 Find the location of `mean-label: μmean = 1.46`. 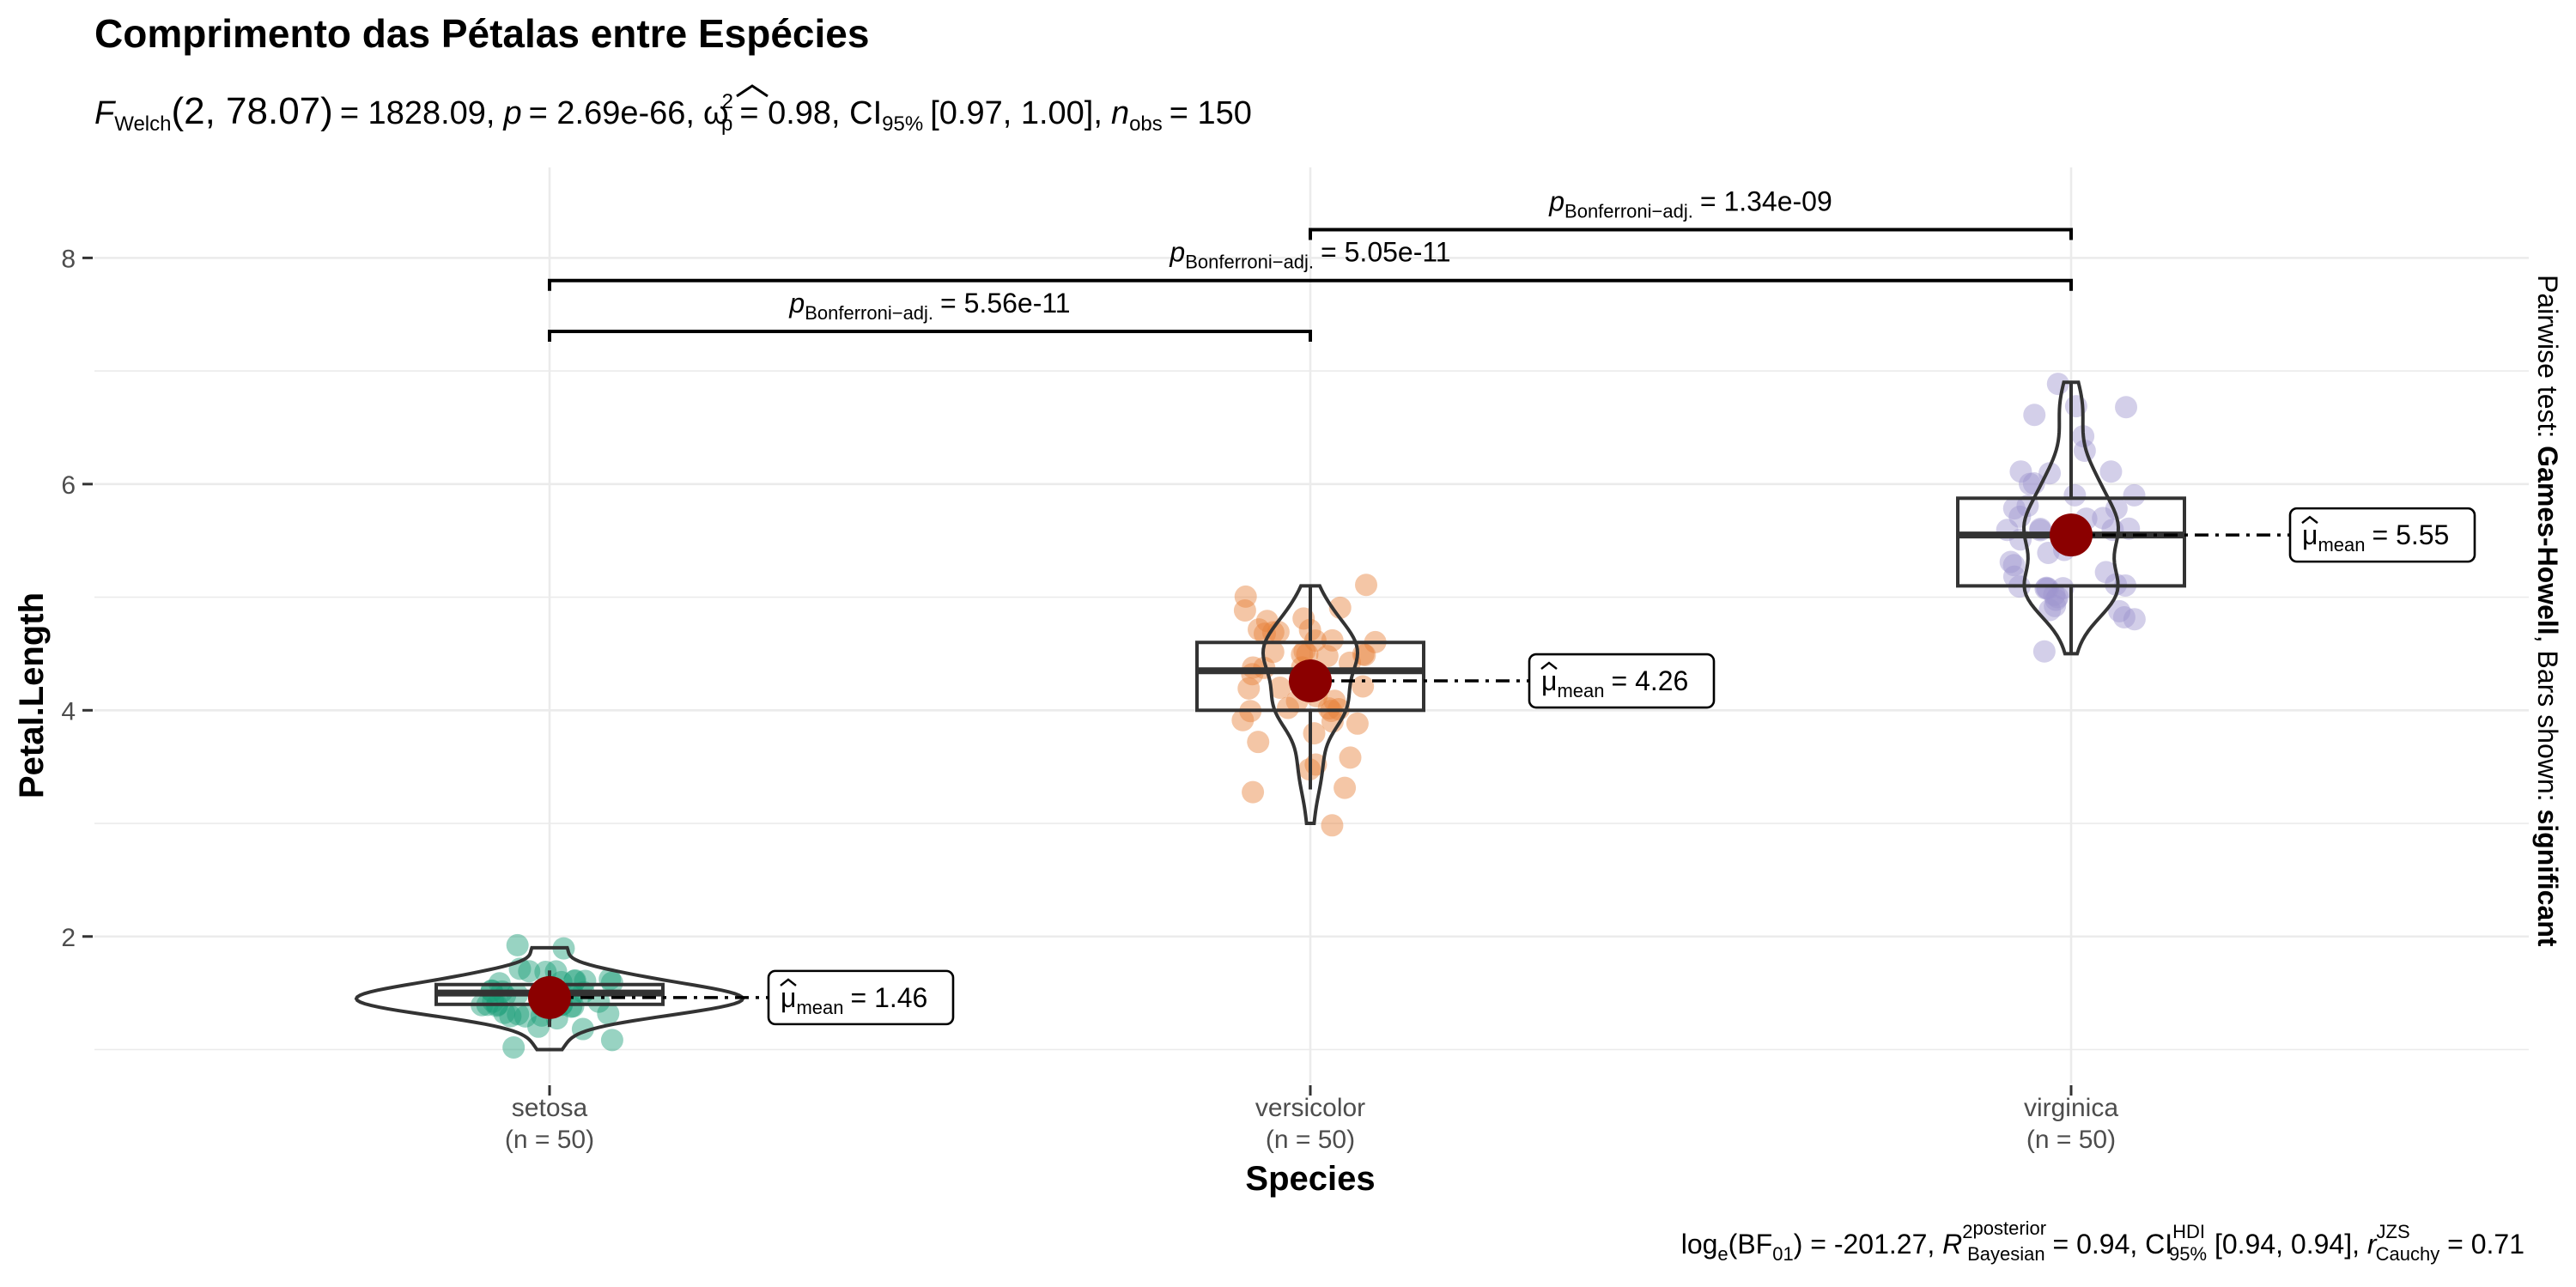

mean-label: μmean = 1.46 is located at coordinates (854, 1000).